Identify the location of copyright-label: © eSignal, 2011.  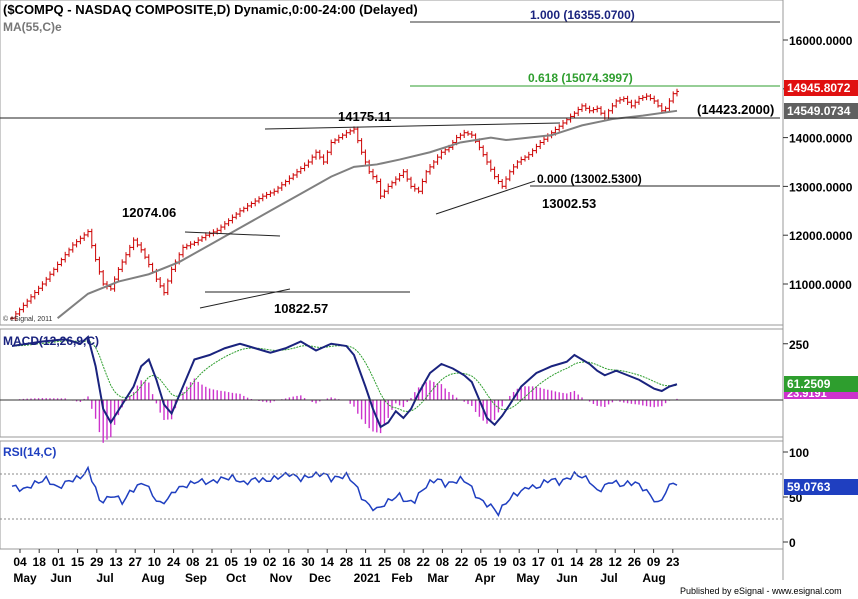
(28, 319).